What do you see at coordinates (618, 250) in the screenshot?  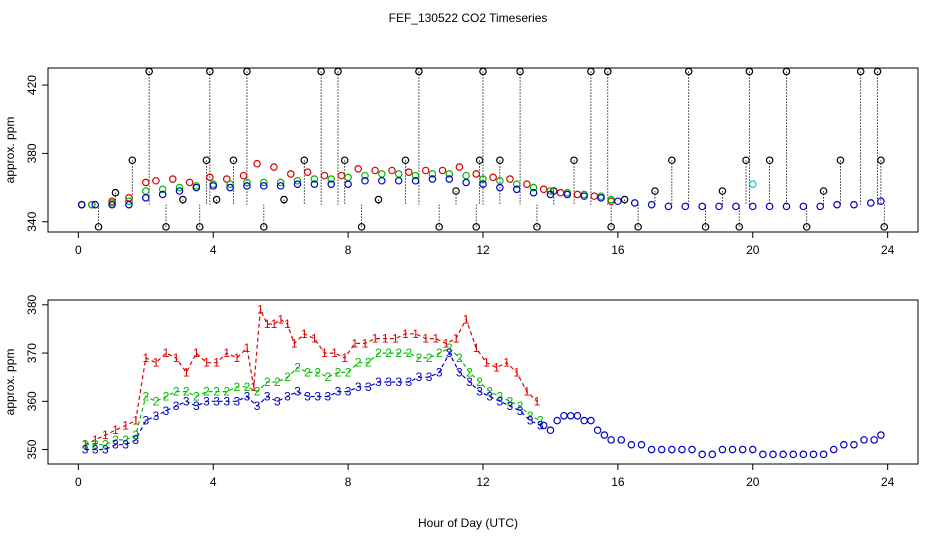 I see `x-tick-label: 16` at bounding box center [618, 250].